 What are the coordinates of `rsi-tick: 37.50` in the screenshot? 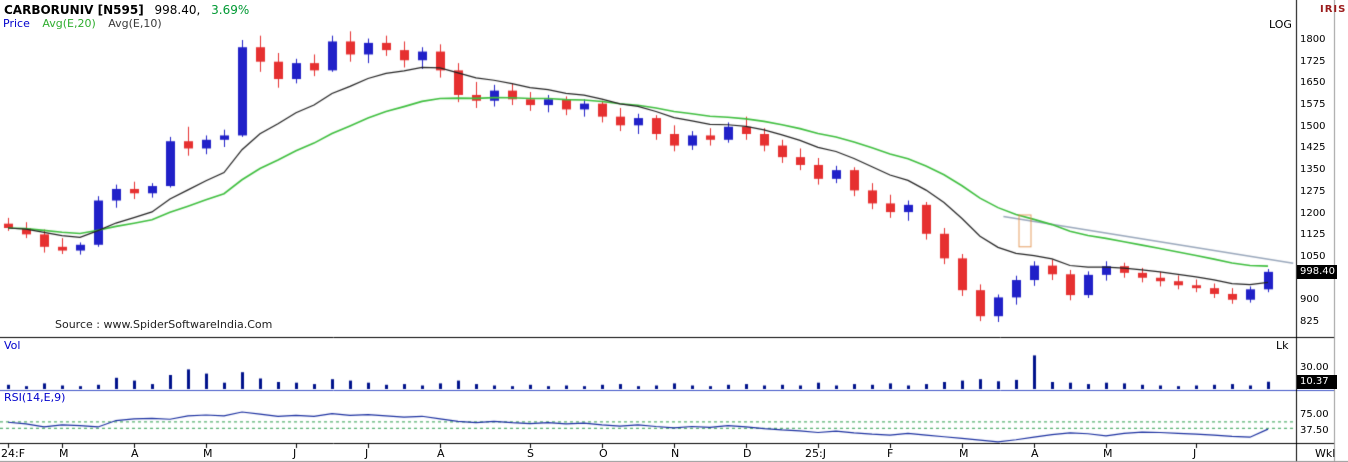 It's located at (1314, 430).